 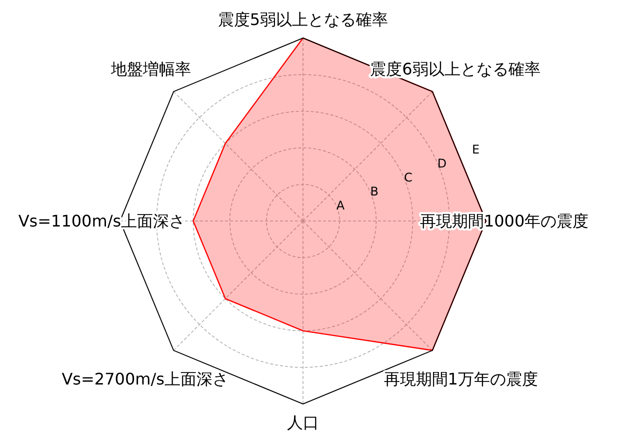 What do you see at coordinates (461, 378) in the screenshot?
I see `spoke-label: 再現期間1万年の震度` at bounding box center [461, 378].